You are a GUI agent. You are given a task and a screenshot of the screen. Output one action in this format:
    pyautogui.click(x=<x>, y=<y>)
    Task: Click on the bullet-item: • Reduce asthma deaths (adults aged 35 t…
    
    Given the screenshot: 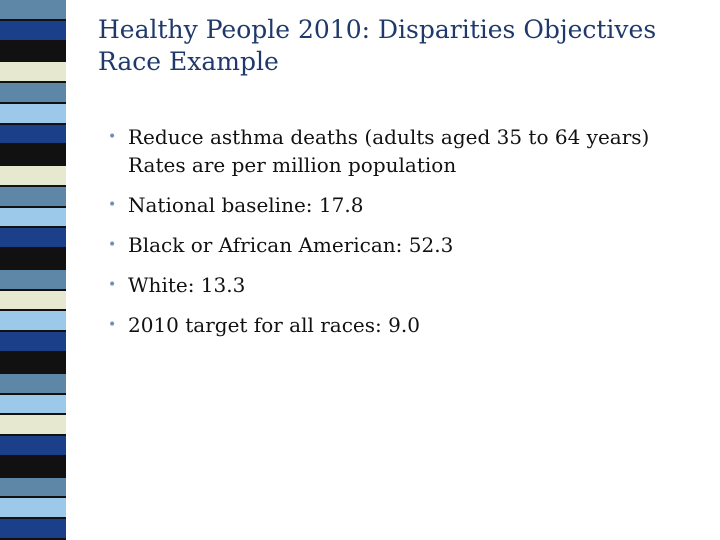 What is the action you would take?
    pyautogui.click(x=408, y=151)
    